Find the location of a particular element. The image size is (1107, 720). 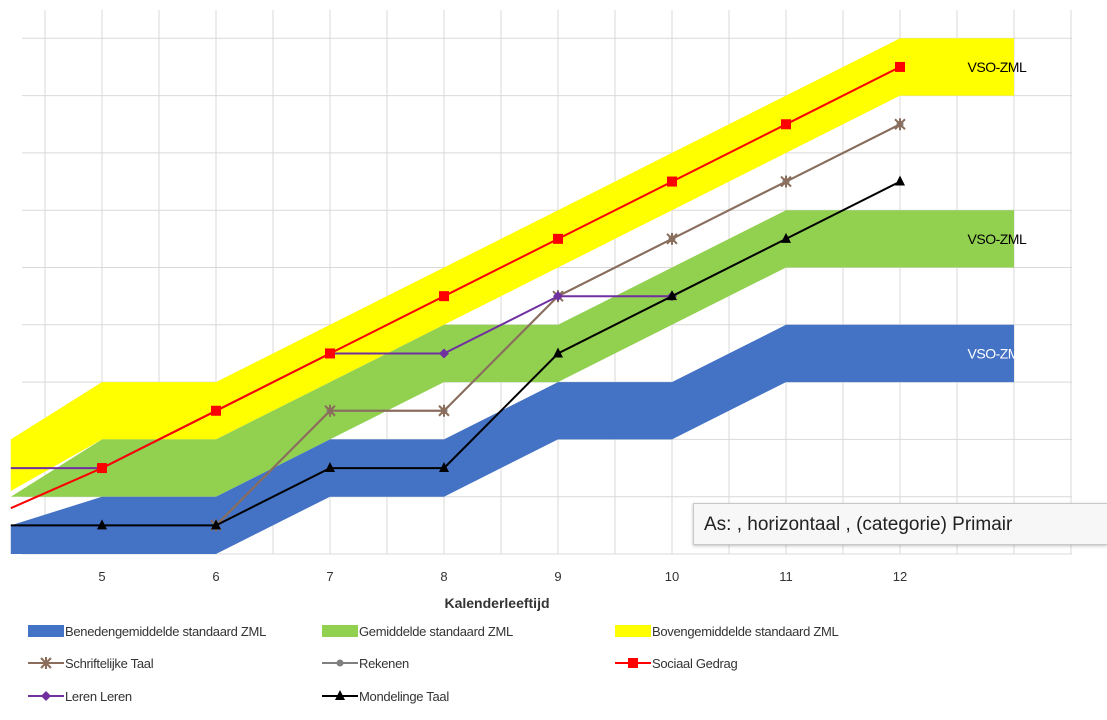

axis-tooltip: As: , horizontaal , (categorie) Primair is located at coordinates (900, 524).